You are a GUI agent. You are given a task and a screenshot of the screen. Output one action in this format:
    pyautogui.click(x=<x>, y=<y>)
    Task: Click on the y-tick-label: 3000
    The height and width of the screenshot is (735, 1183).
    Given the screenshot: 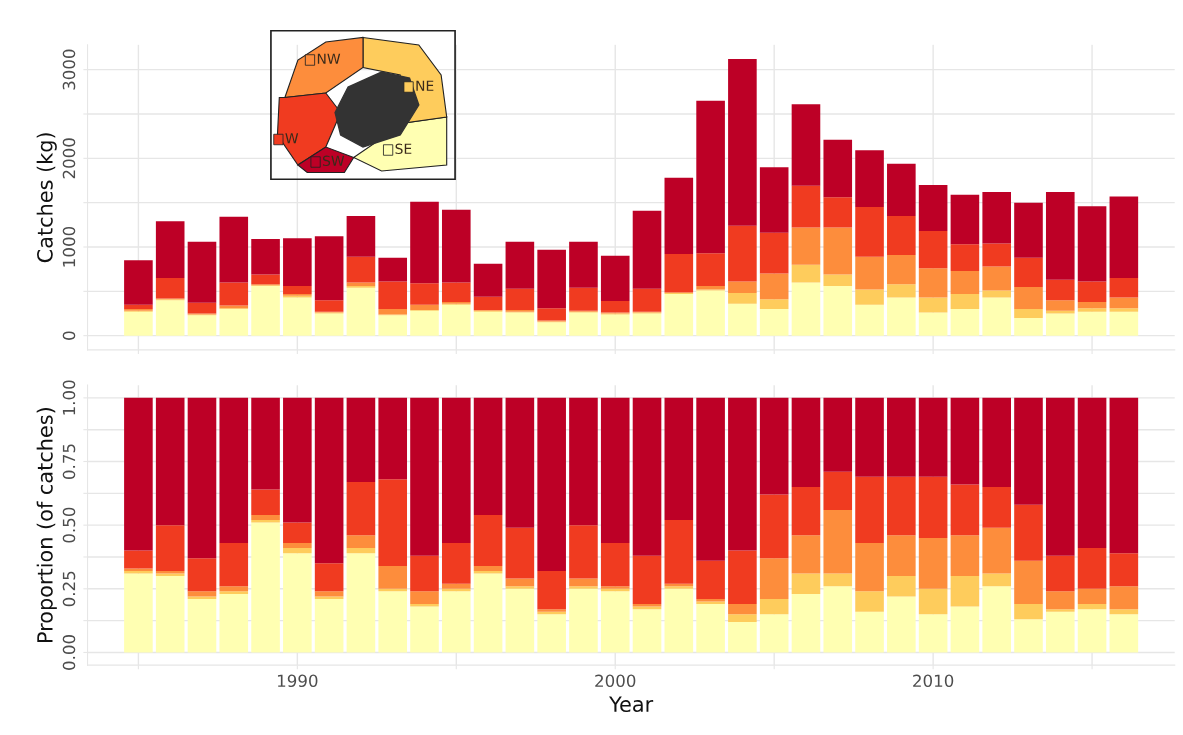 What is the action you would take?
    pyautogui.click(x=69, y=69)
    